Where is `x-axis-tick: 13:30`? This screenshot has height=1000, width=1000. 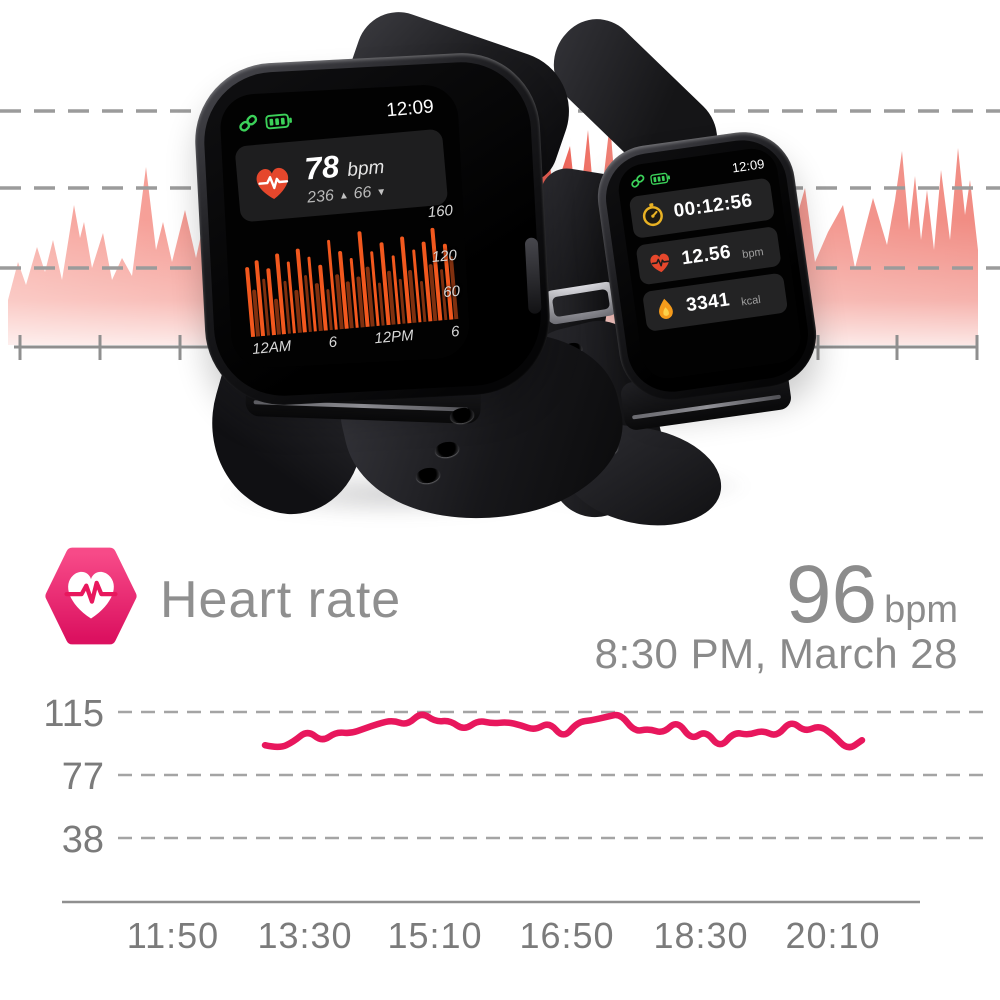
x-axis-tick: 13:30 is located at coordinates (305, 935).